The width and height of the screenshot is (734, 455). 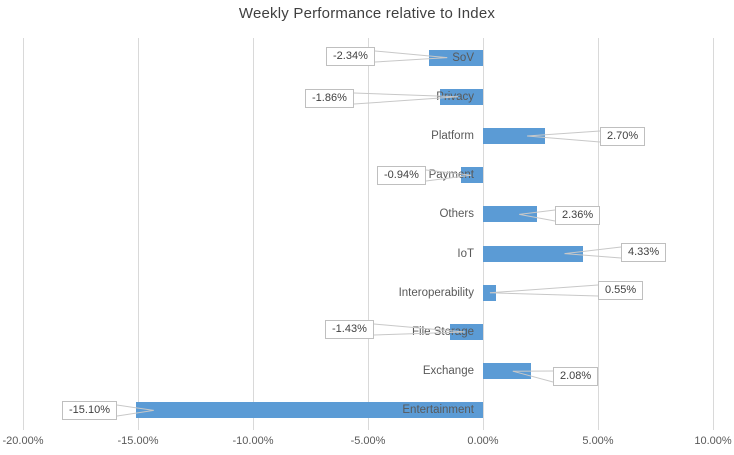 What do you see at coordinates (621, 290) in the screenshot?
I see `data-label-interoperability: 0.55%` at bounding box center [621, 290].